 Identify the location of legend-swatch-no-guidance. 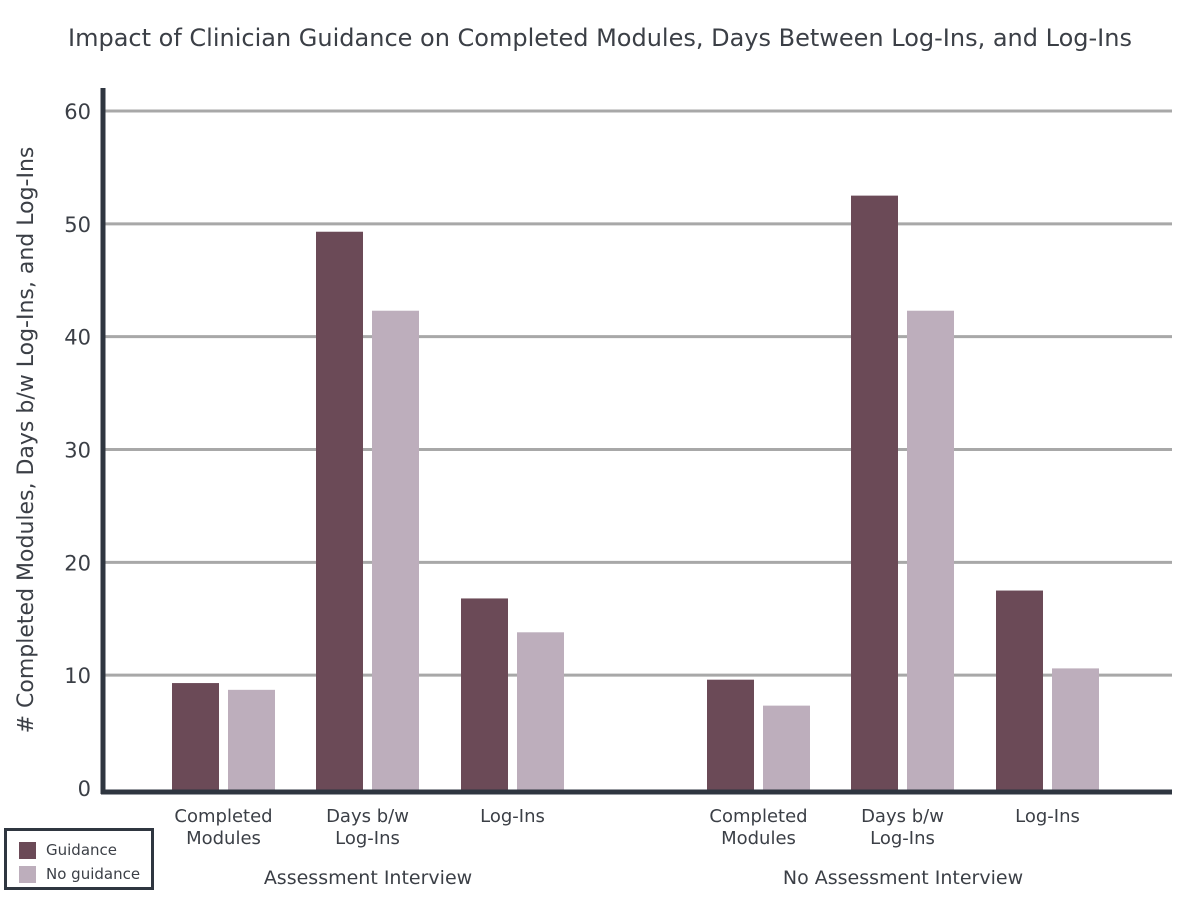
(27, 874).